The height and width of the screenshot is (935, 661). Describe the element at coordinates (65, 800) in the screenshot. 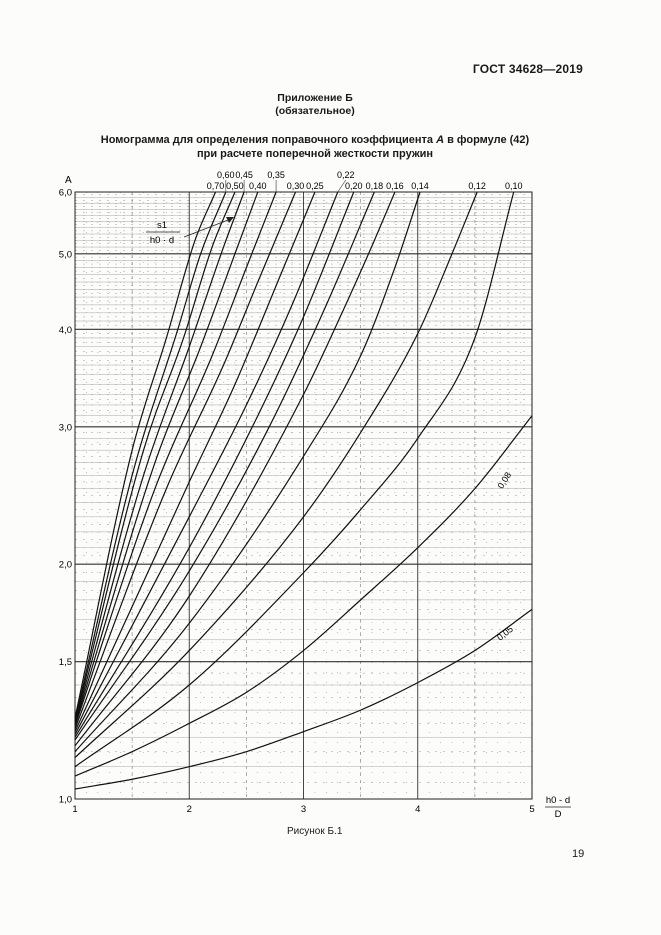

I see `y-tick-label: 1,0` at that location.